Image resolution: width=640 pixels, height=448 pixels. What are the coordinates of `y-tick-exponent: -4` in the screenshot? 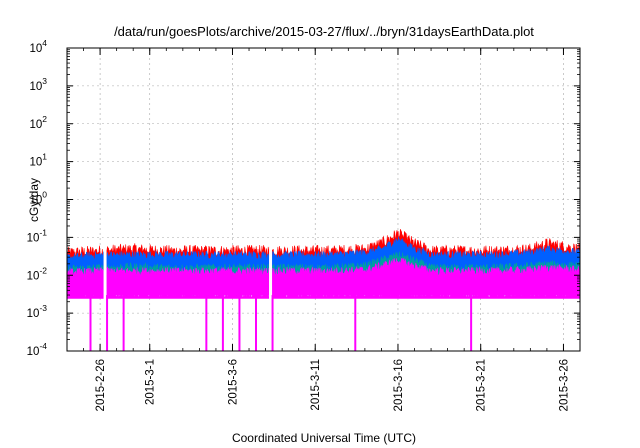 It's located at (43, 346).